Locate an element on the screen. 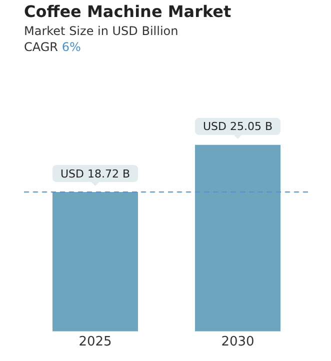 The height and width of the screenshot is (361, 331). data-label: USD 25.05 B is located at coordinates (237, 127).